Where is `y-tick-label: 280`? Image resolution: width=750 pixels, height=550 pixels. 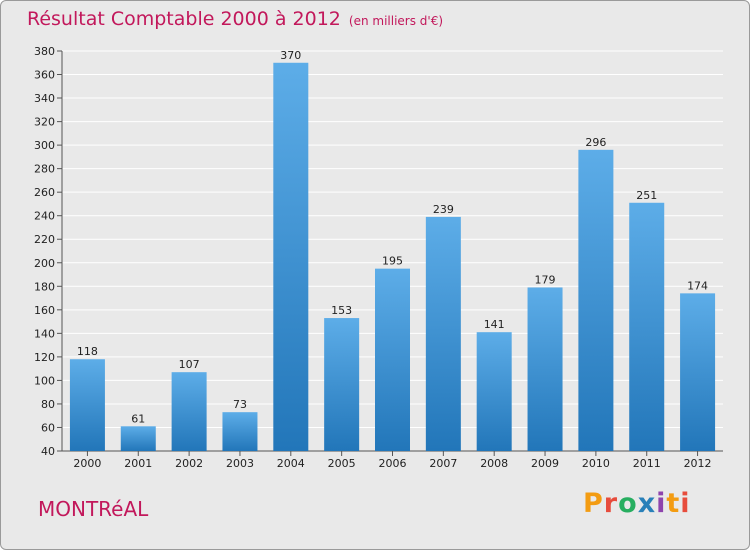 y-tick-label: 280 is located at coordinates (44, 169).